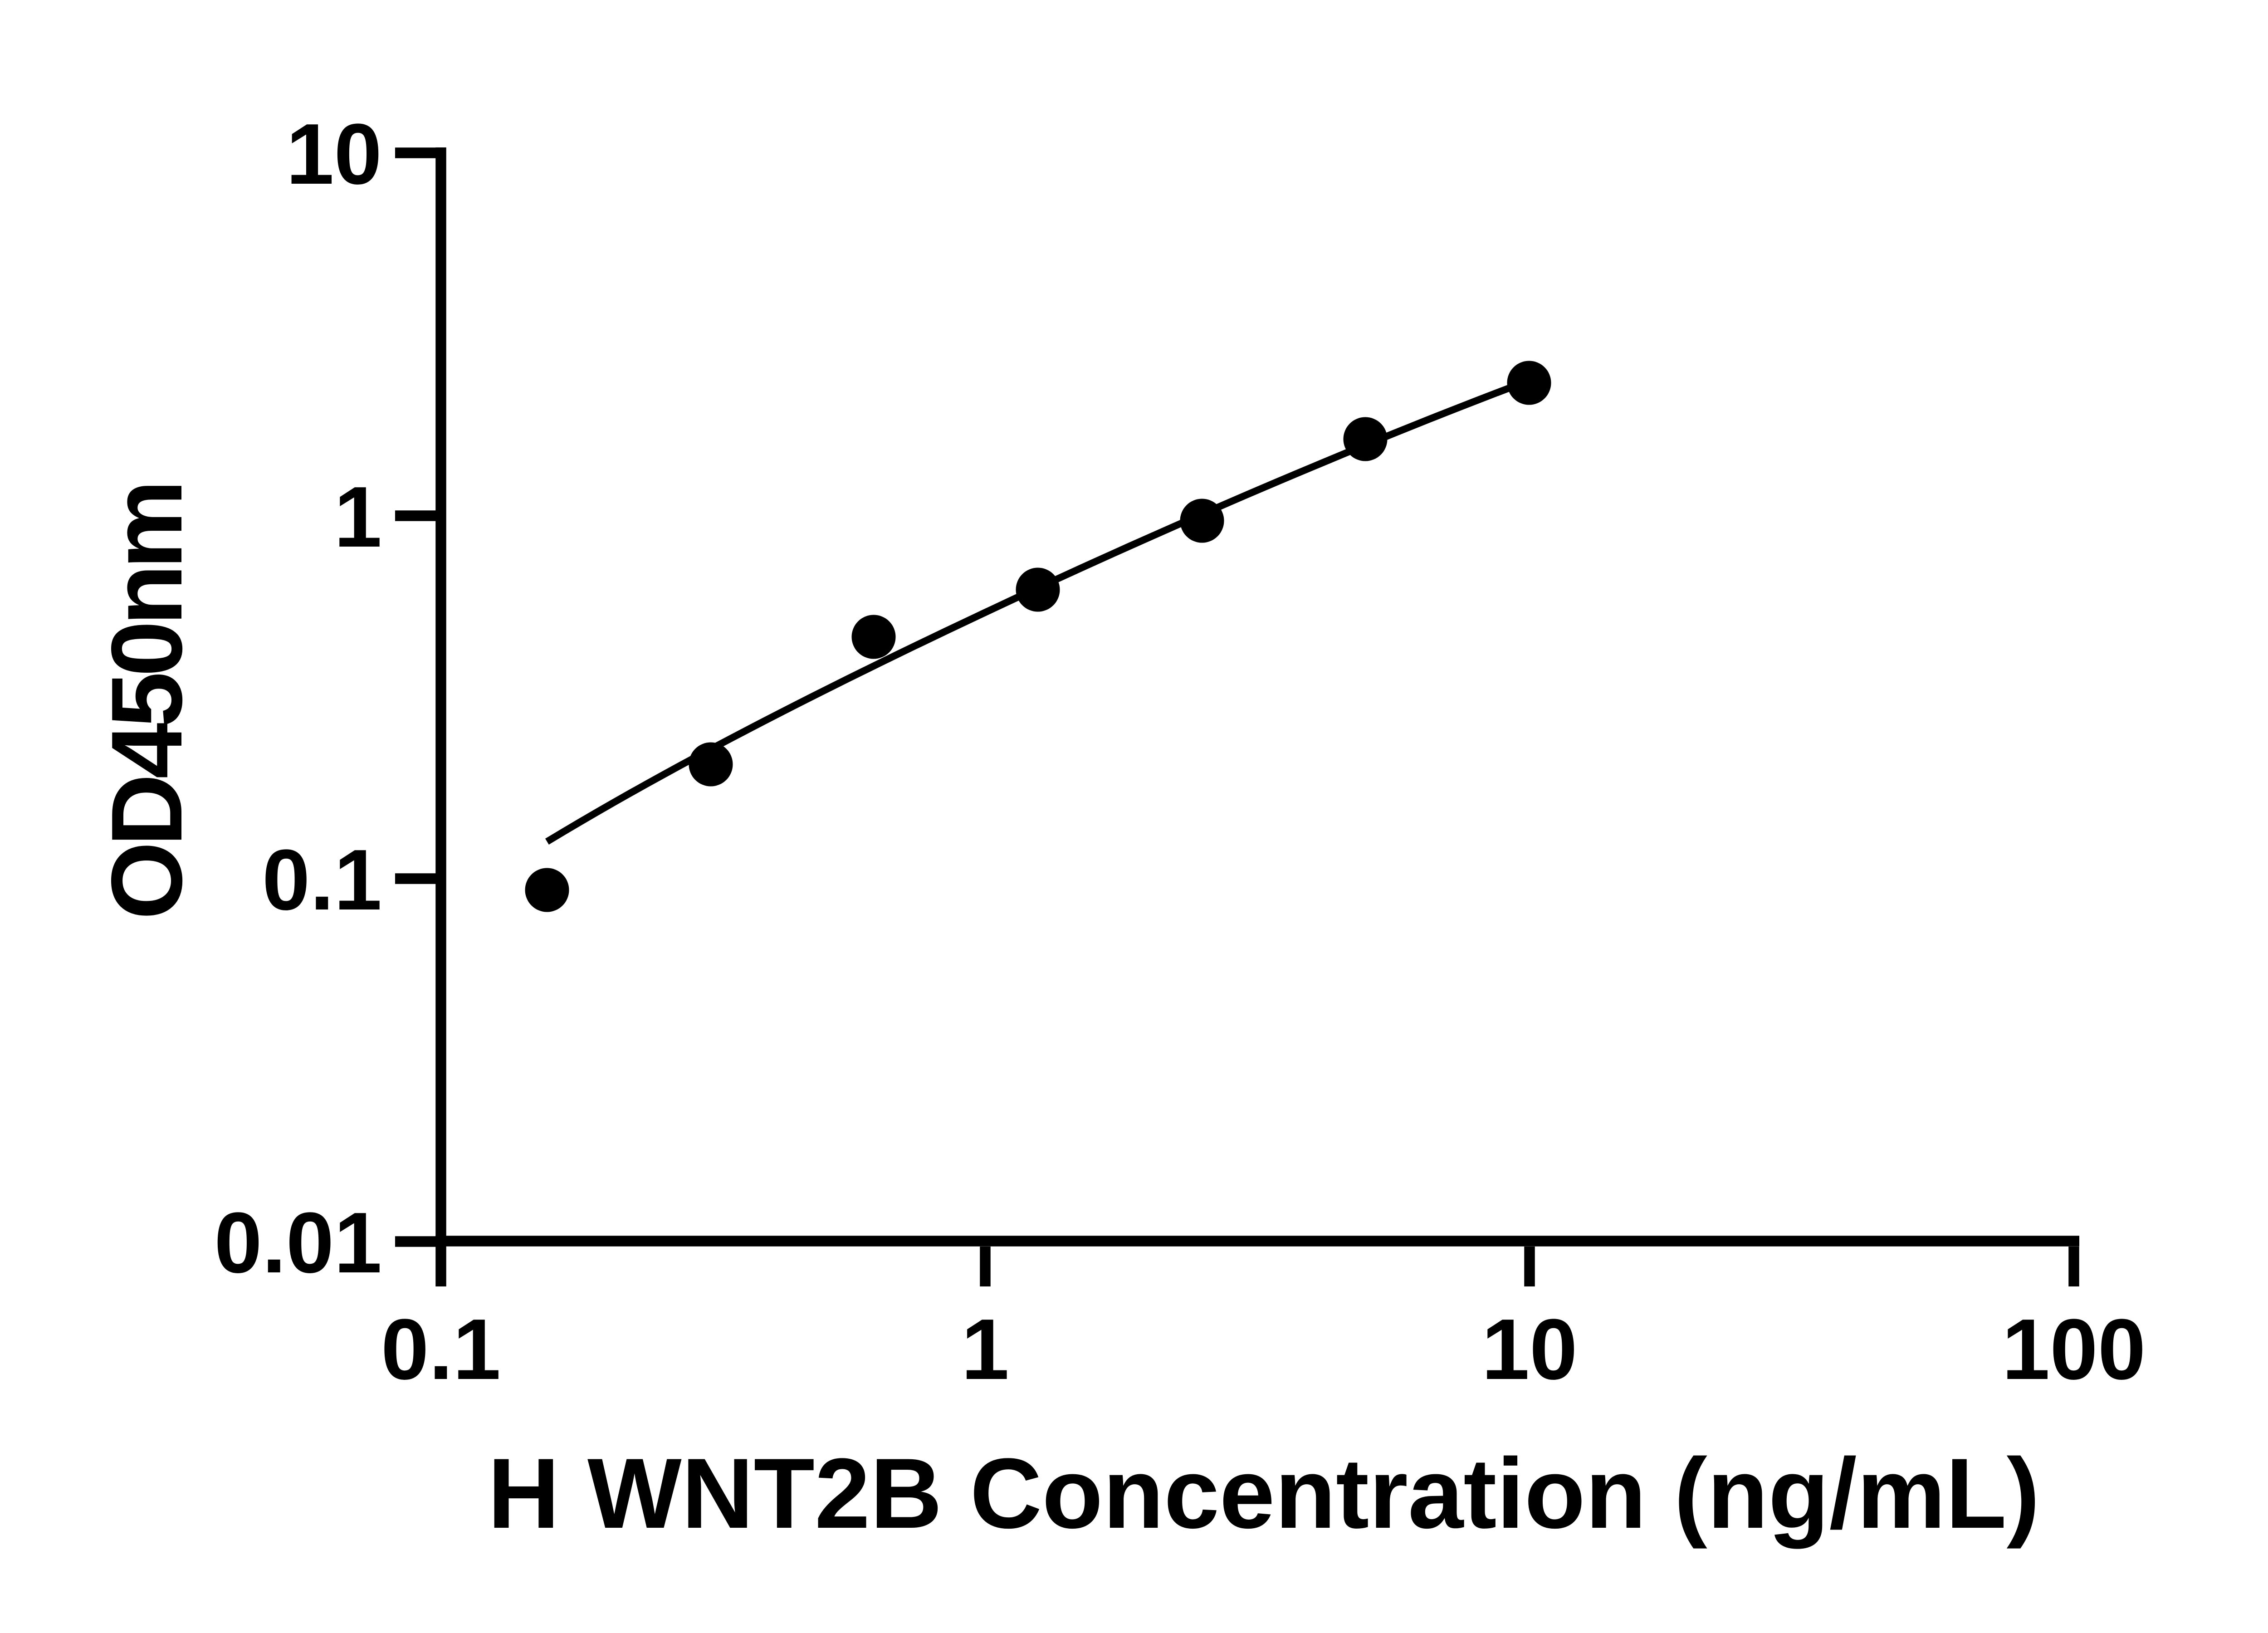 The width and height of the screenshot is (2268, 1633). What do you see at coordinates (298, 1243) in the screenshot?
I see `svg-text: 0.01` at bounding box center [298, 1243].